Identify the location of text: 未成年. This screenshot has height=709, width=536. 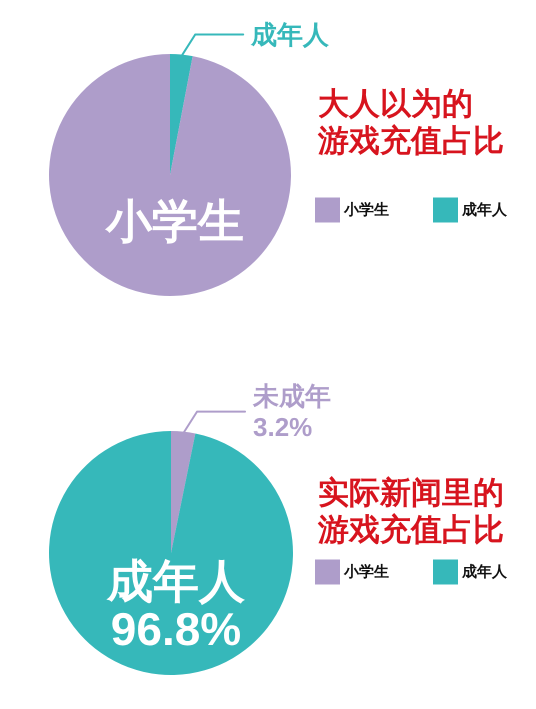
(292, 396).